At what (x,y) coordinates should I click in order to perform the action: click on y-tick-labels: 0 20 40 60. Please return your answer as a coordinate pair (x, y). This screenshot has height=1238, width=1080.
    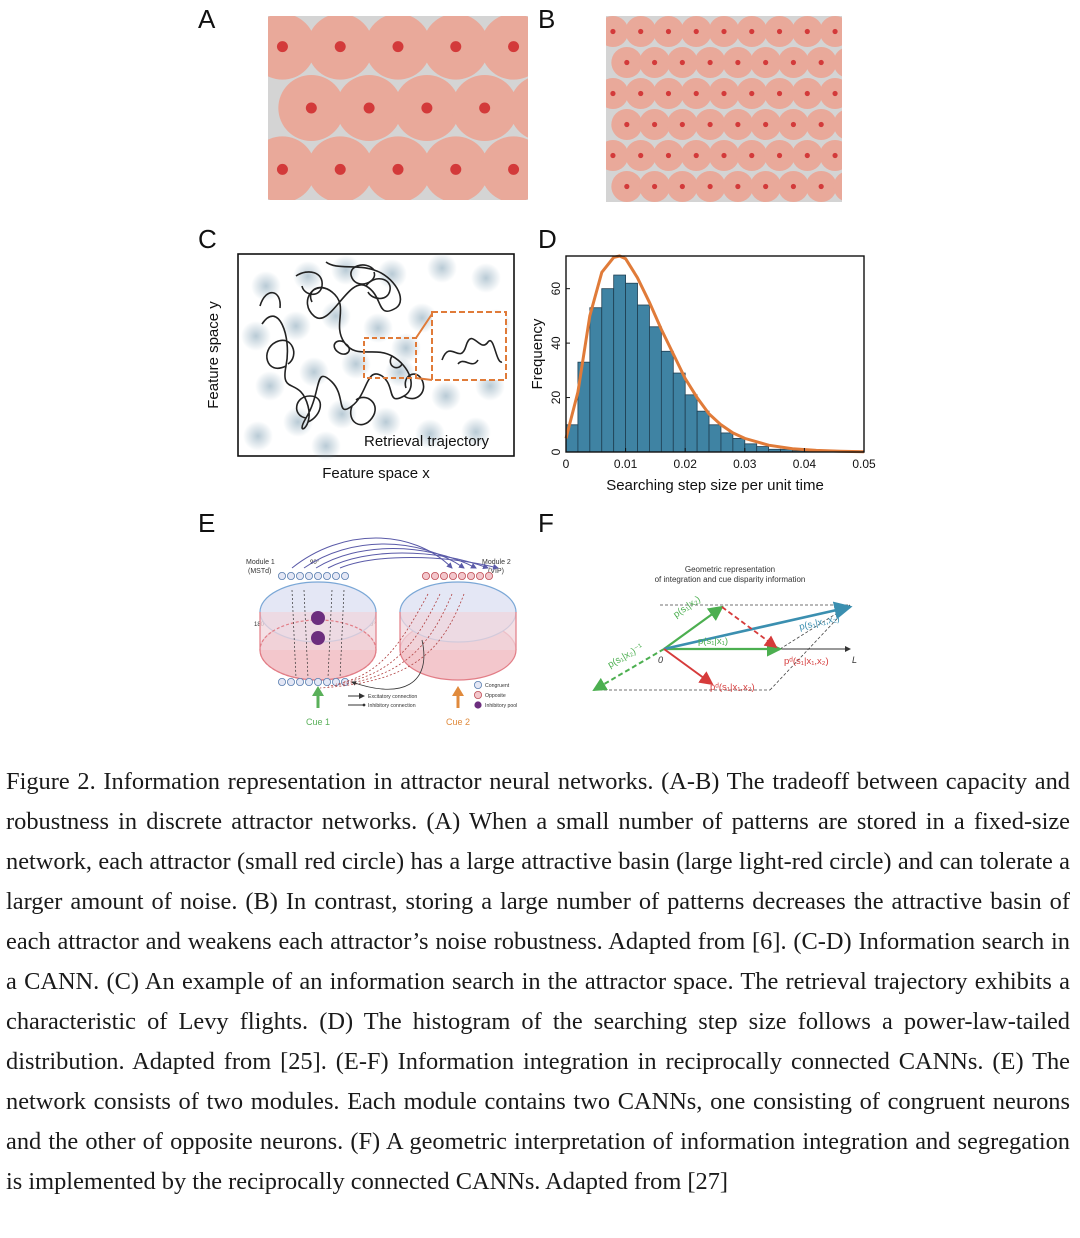
    Looking at the image, I should click on (559, 368).